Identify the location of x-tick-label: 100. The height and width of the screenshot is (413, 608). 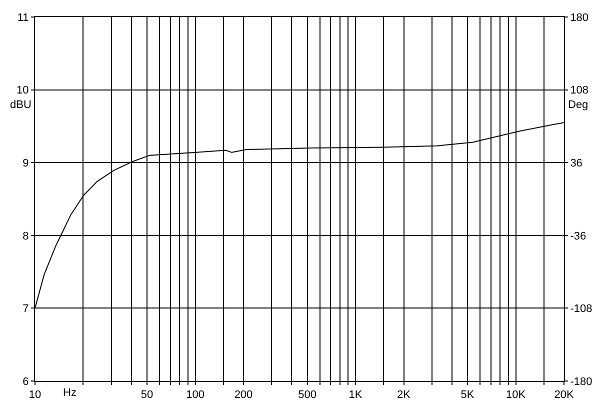
(195, 395).